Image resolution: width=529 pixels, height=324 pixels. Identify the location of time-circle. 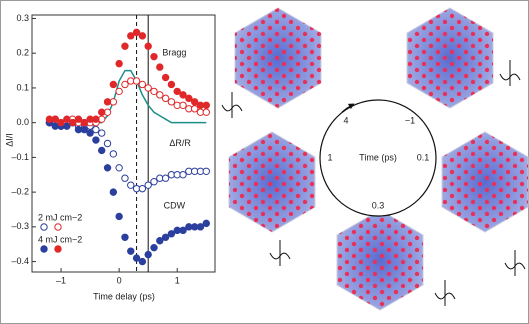
(378, 158).